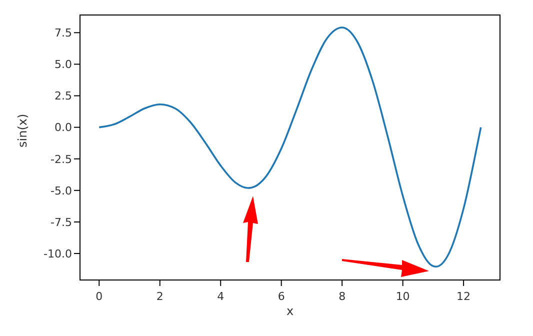 The width and height of the screenshot is (533, 336). I want to click on y-tick-label: -10.0, so click(58, 253).